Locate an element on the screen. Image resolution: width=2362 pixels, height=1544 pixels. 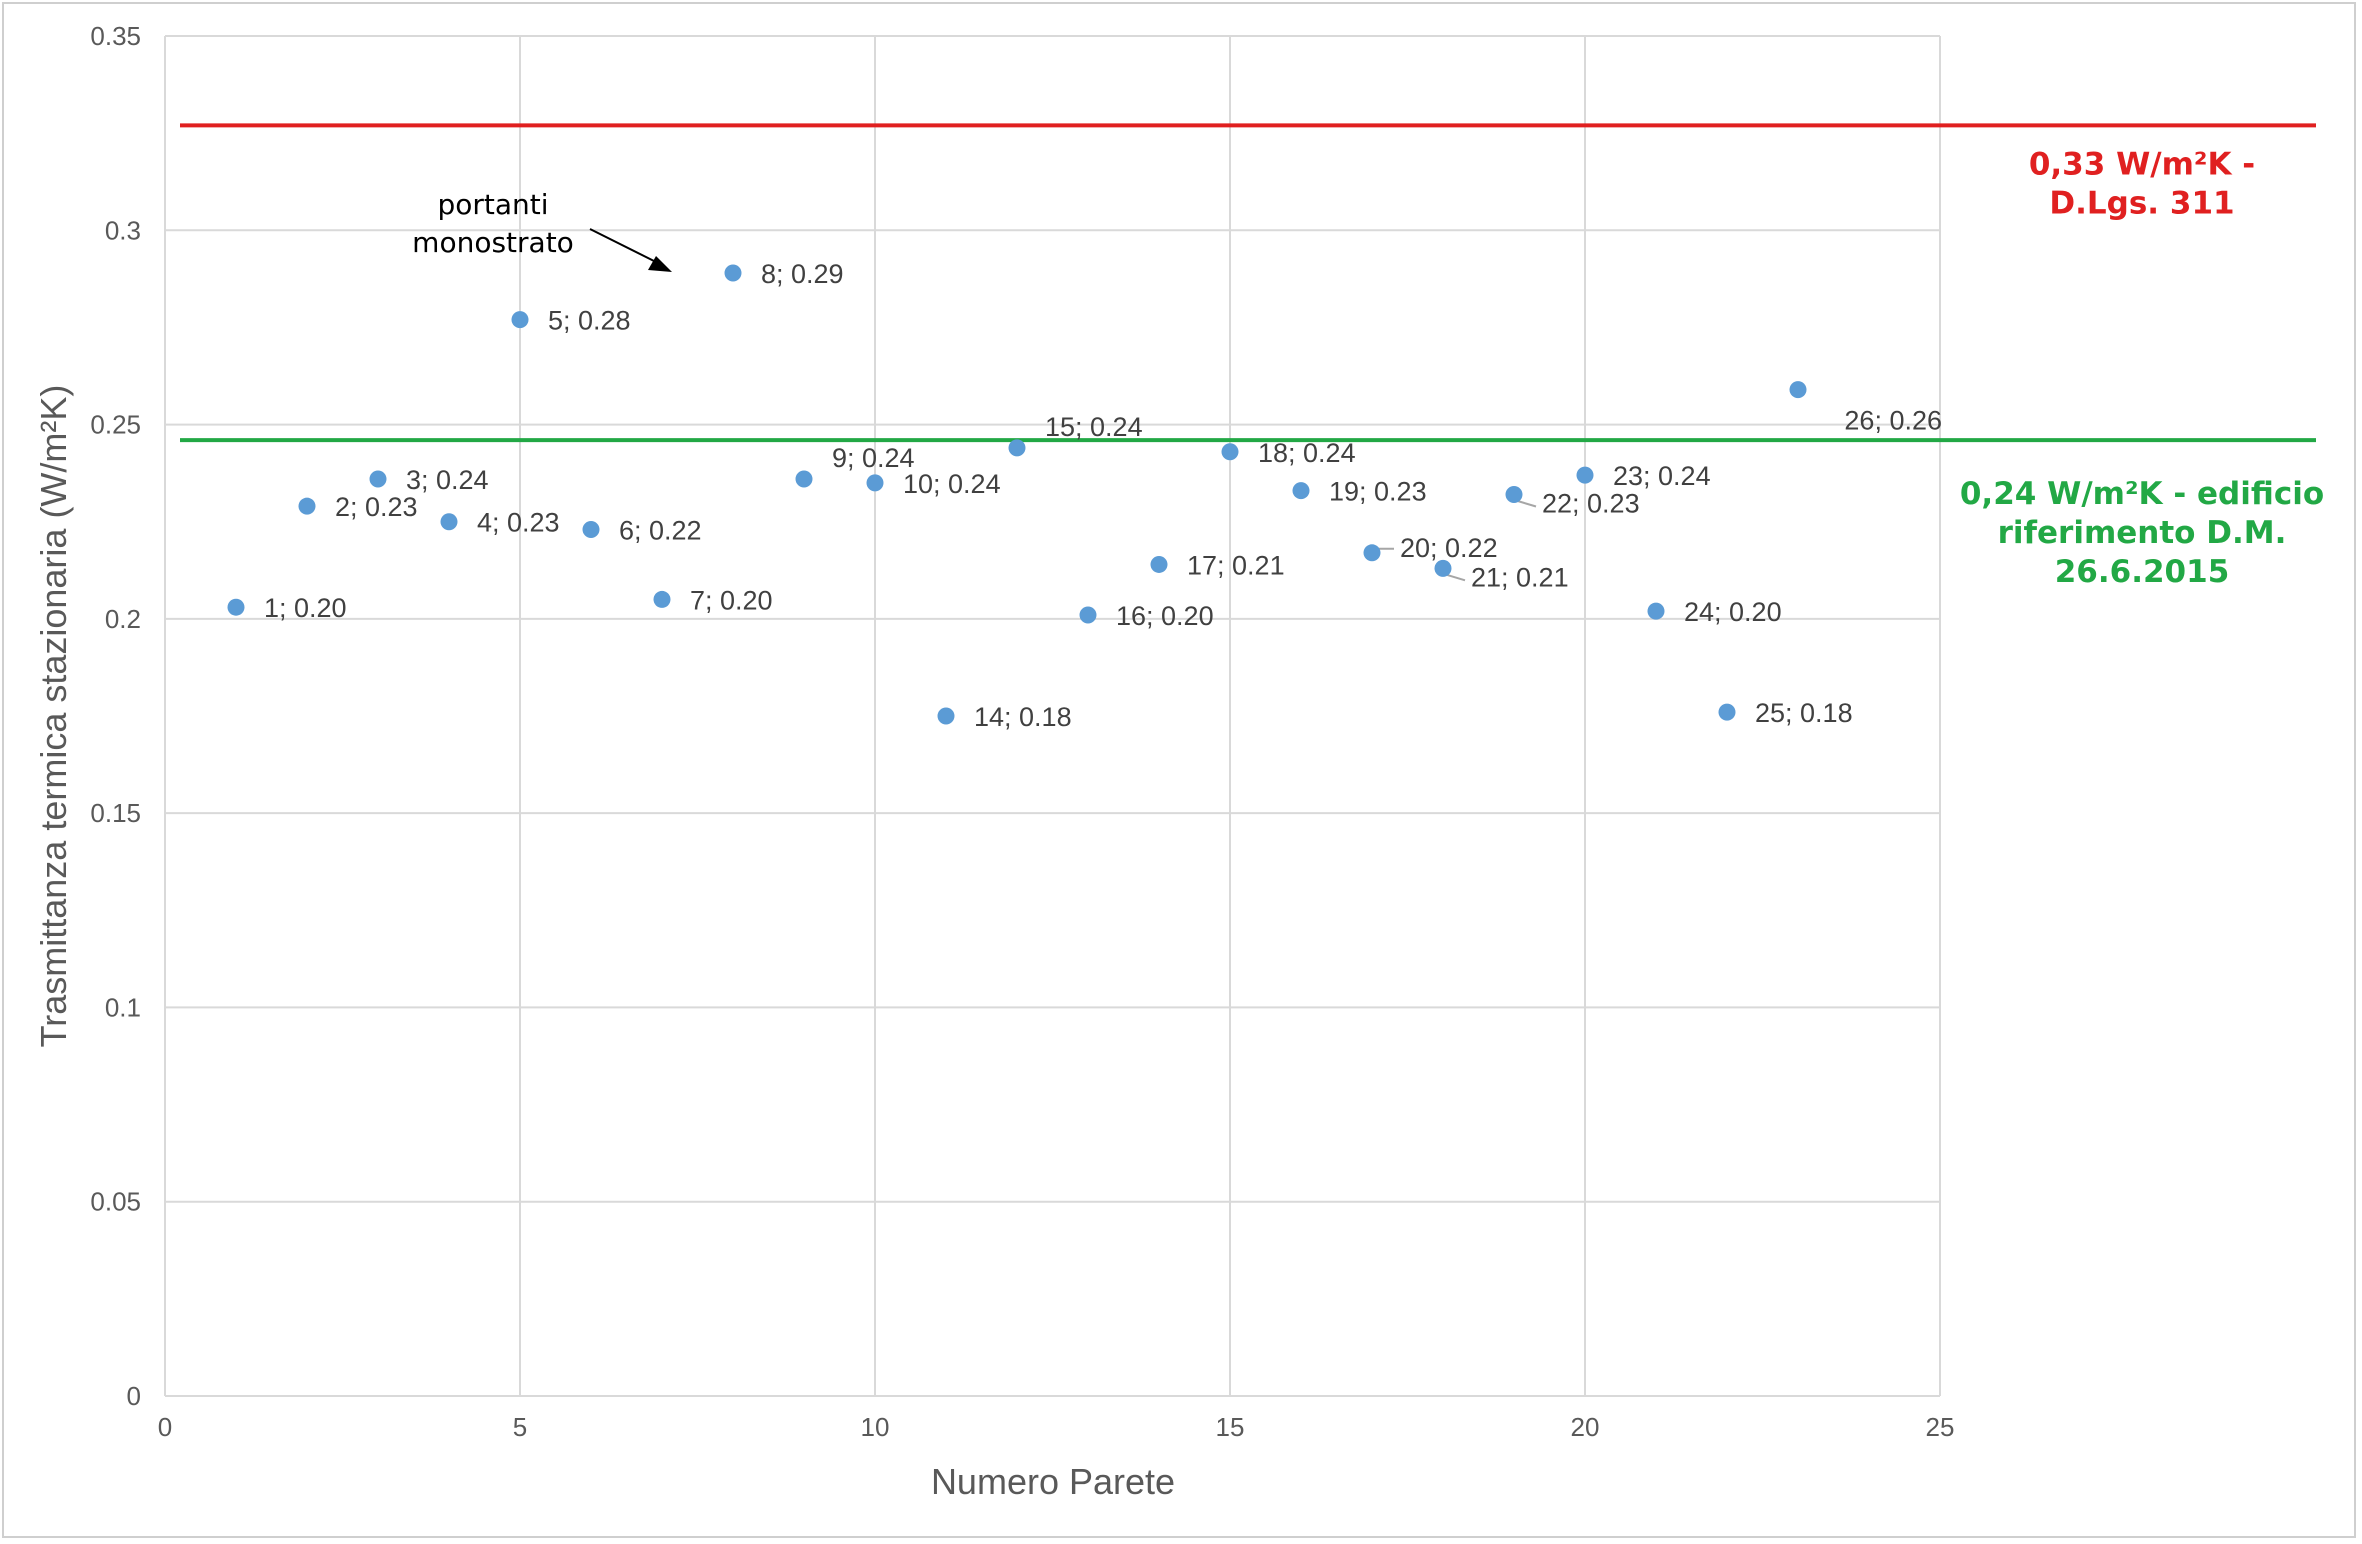
data-label: 24; 0.20 is located at coordinates (1733, 612).